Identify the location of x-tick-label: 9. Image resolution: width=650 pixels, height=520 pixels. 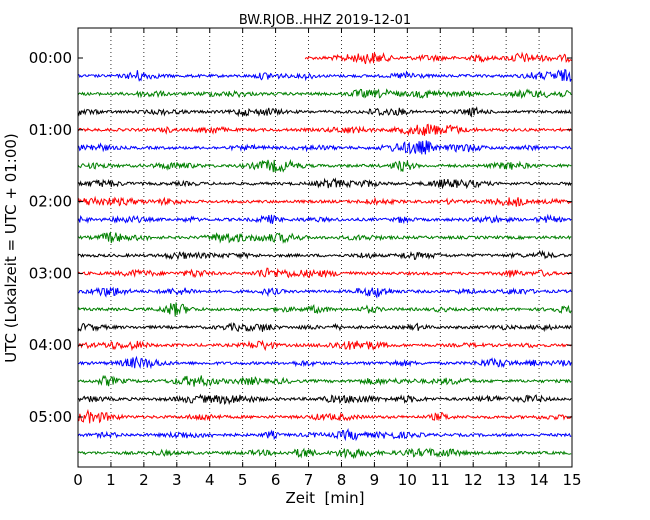
(375, 480).